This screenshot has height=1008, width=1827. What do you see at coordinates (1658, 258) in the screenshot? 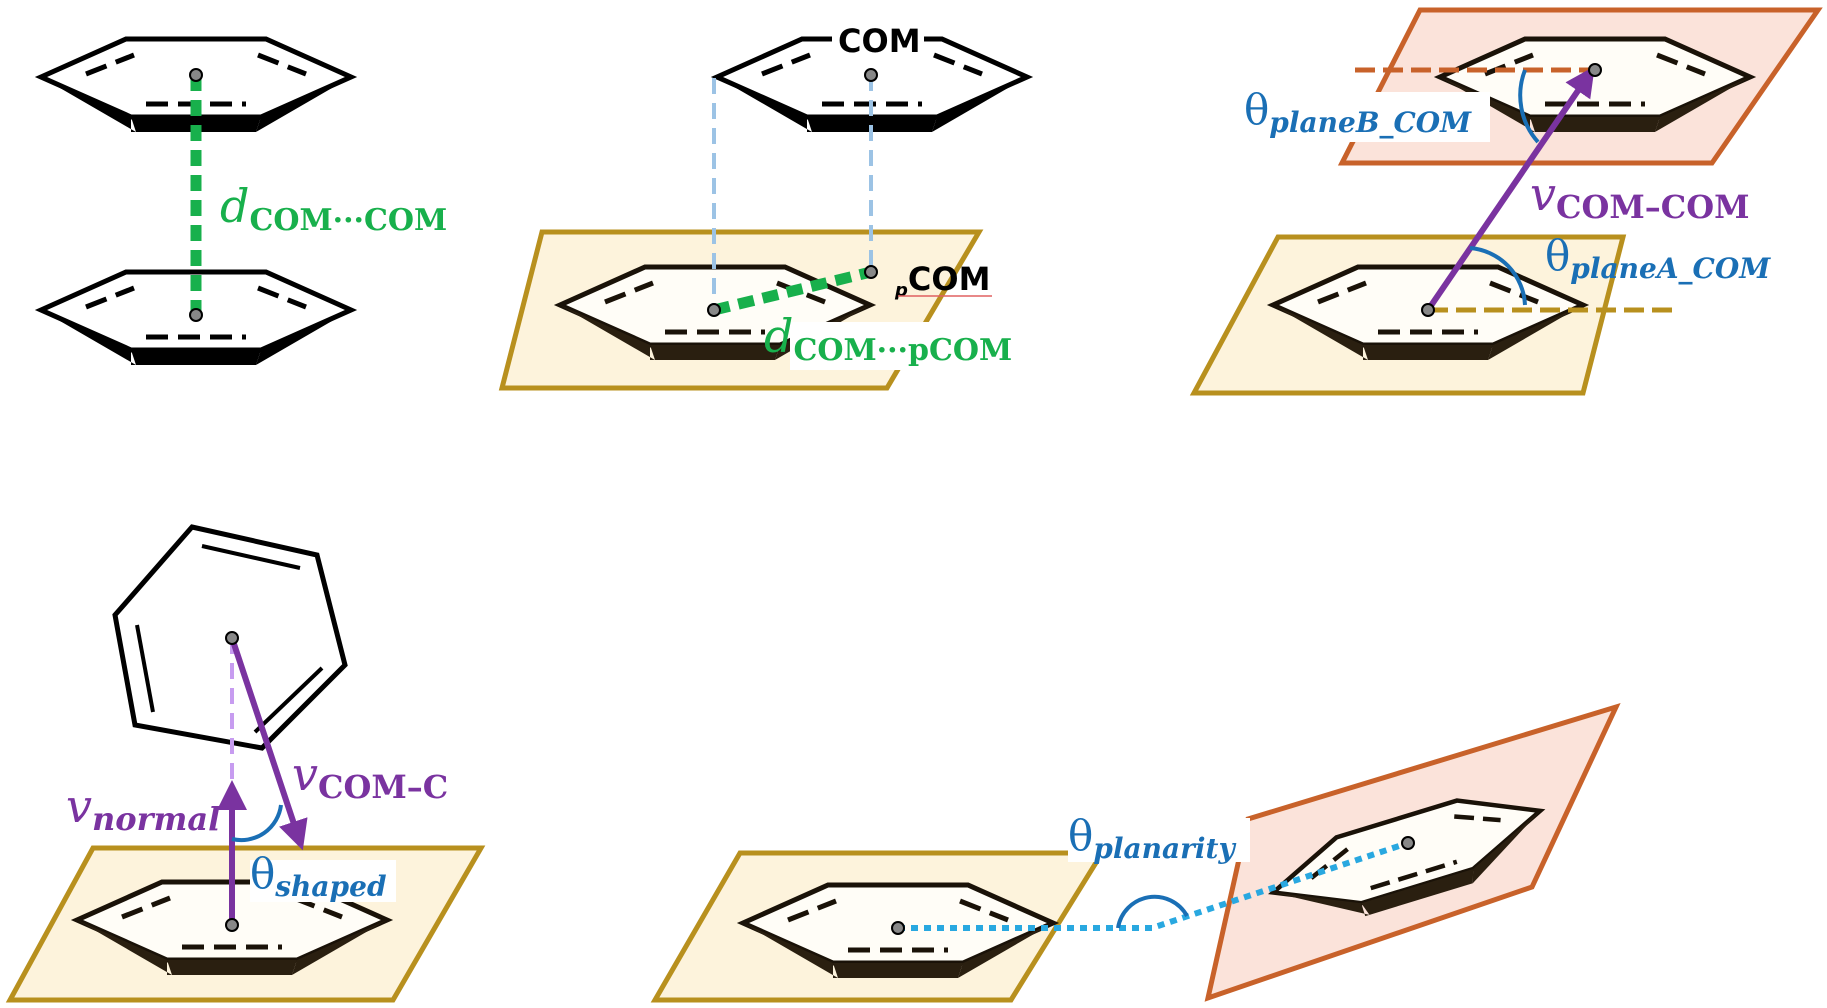
I see `theta-planea-label: θplaneA_COM` at bounding box center [1658, 258].